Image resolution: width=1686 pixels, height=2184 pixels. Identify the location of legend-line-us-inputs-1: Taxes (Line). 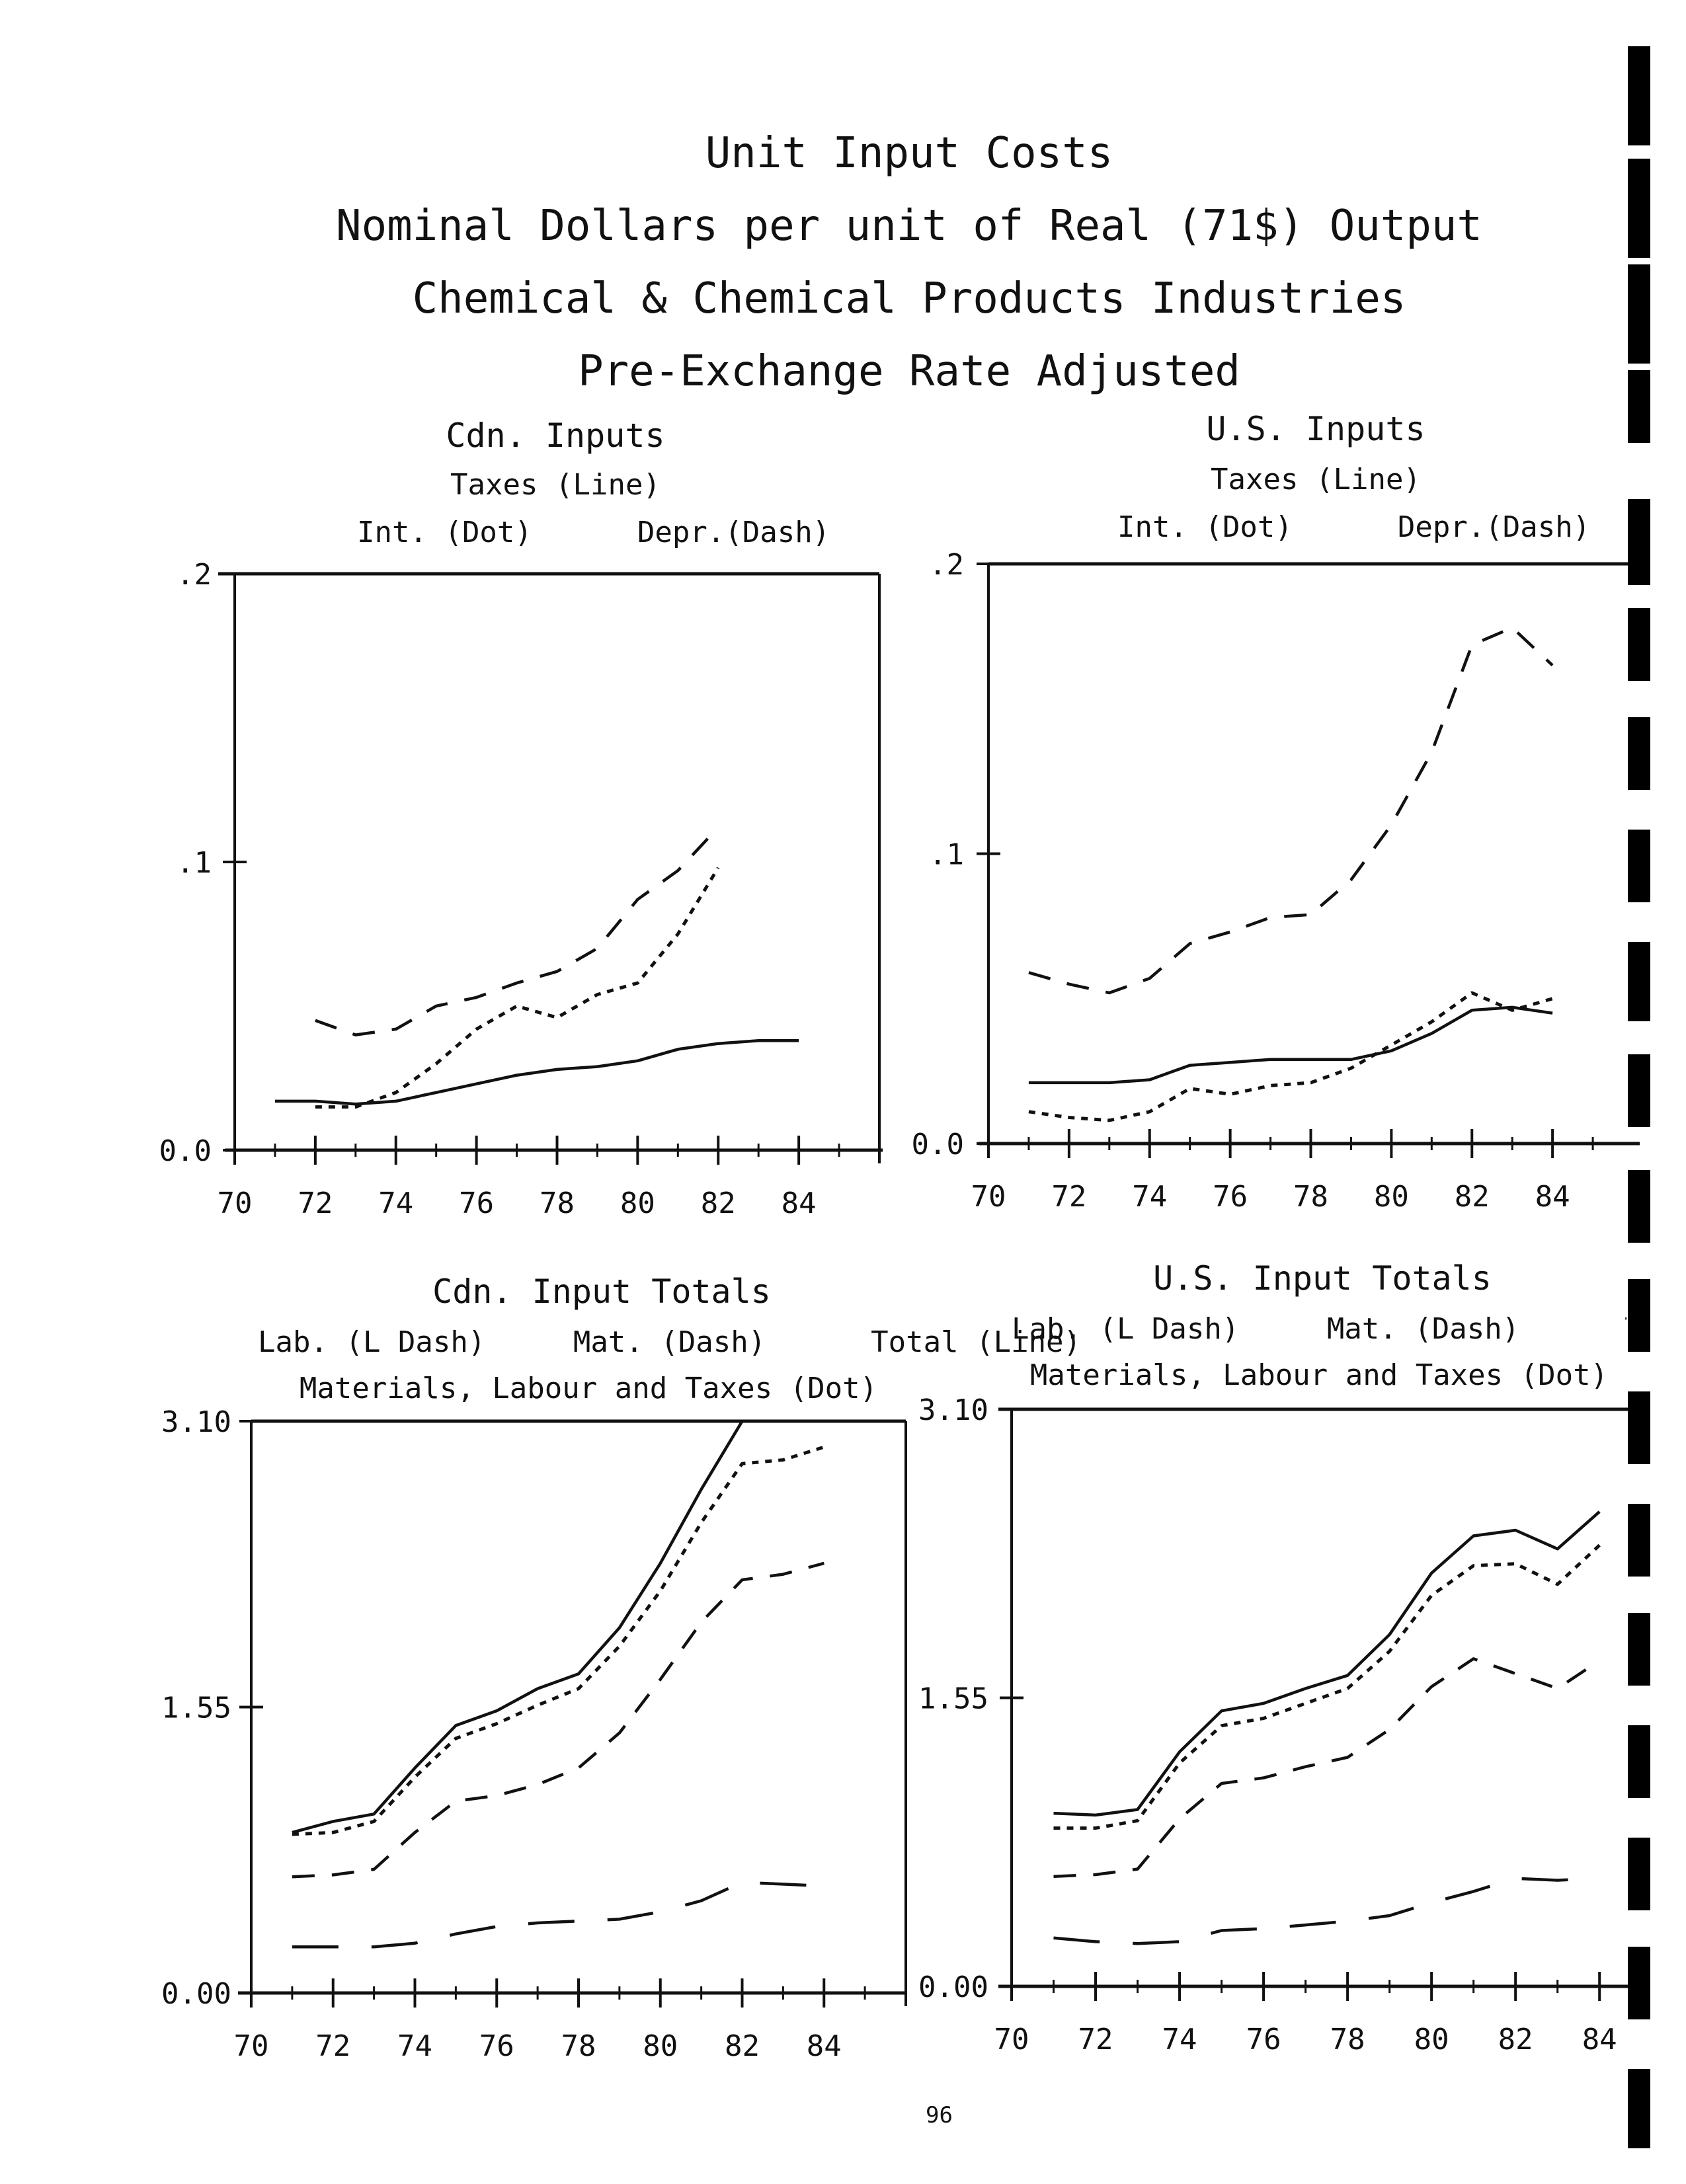
(1316, 479).